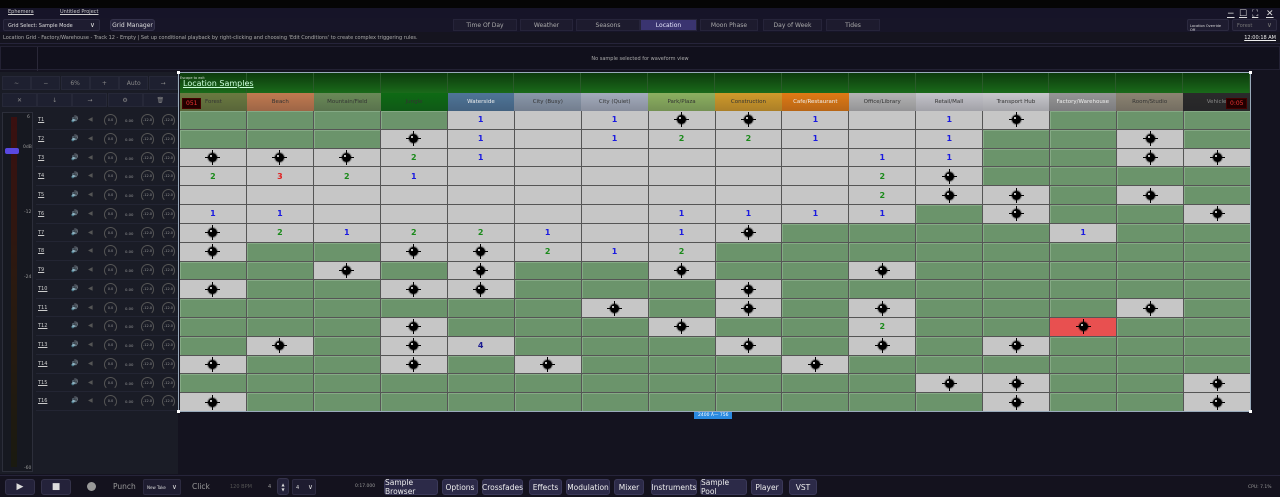 The width and height of the screenshot is (1280, 497). What do you see at coordinates (178, 72) in the screenshot?
I see `resize-handle` at bounding box center [178, 72].